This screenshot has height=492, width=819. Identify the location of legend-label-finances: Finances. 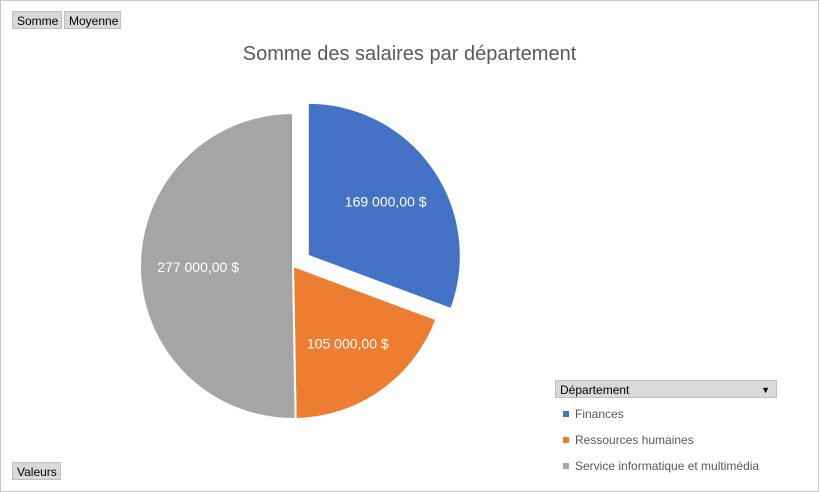
(599, 414).